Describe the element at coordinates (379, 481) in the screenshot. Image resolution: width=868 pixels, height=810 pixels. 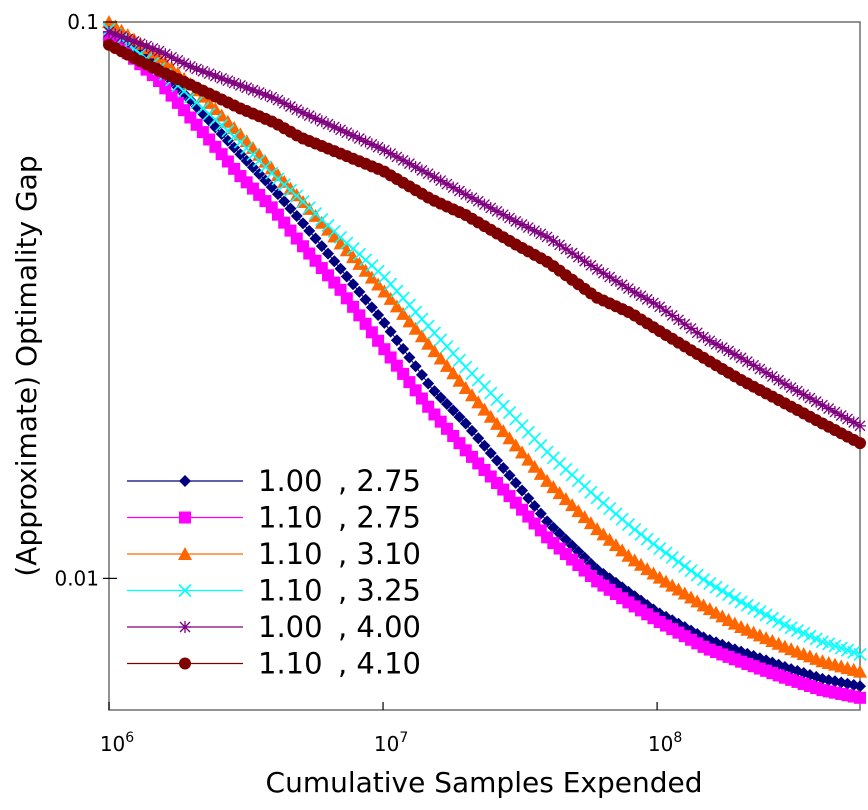
I see `legend-label-b: , 2.75` at that location.